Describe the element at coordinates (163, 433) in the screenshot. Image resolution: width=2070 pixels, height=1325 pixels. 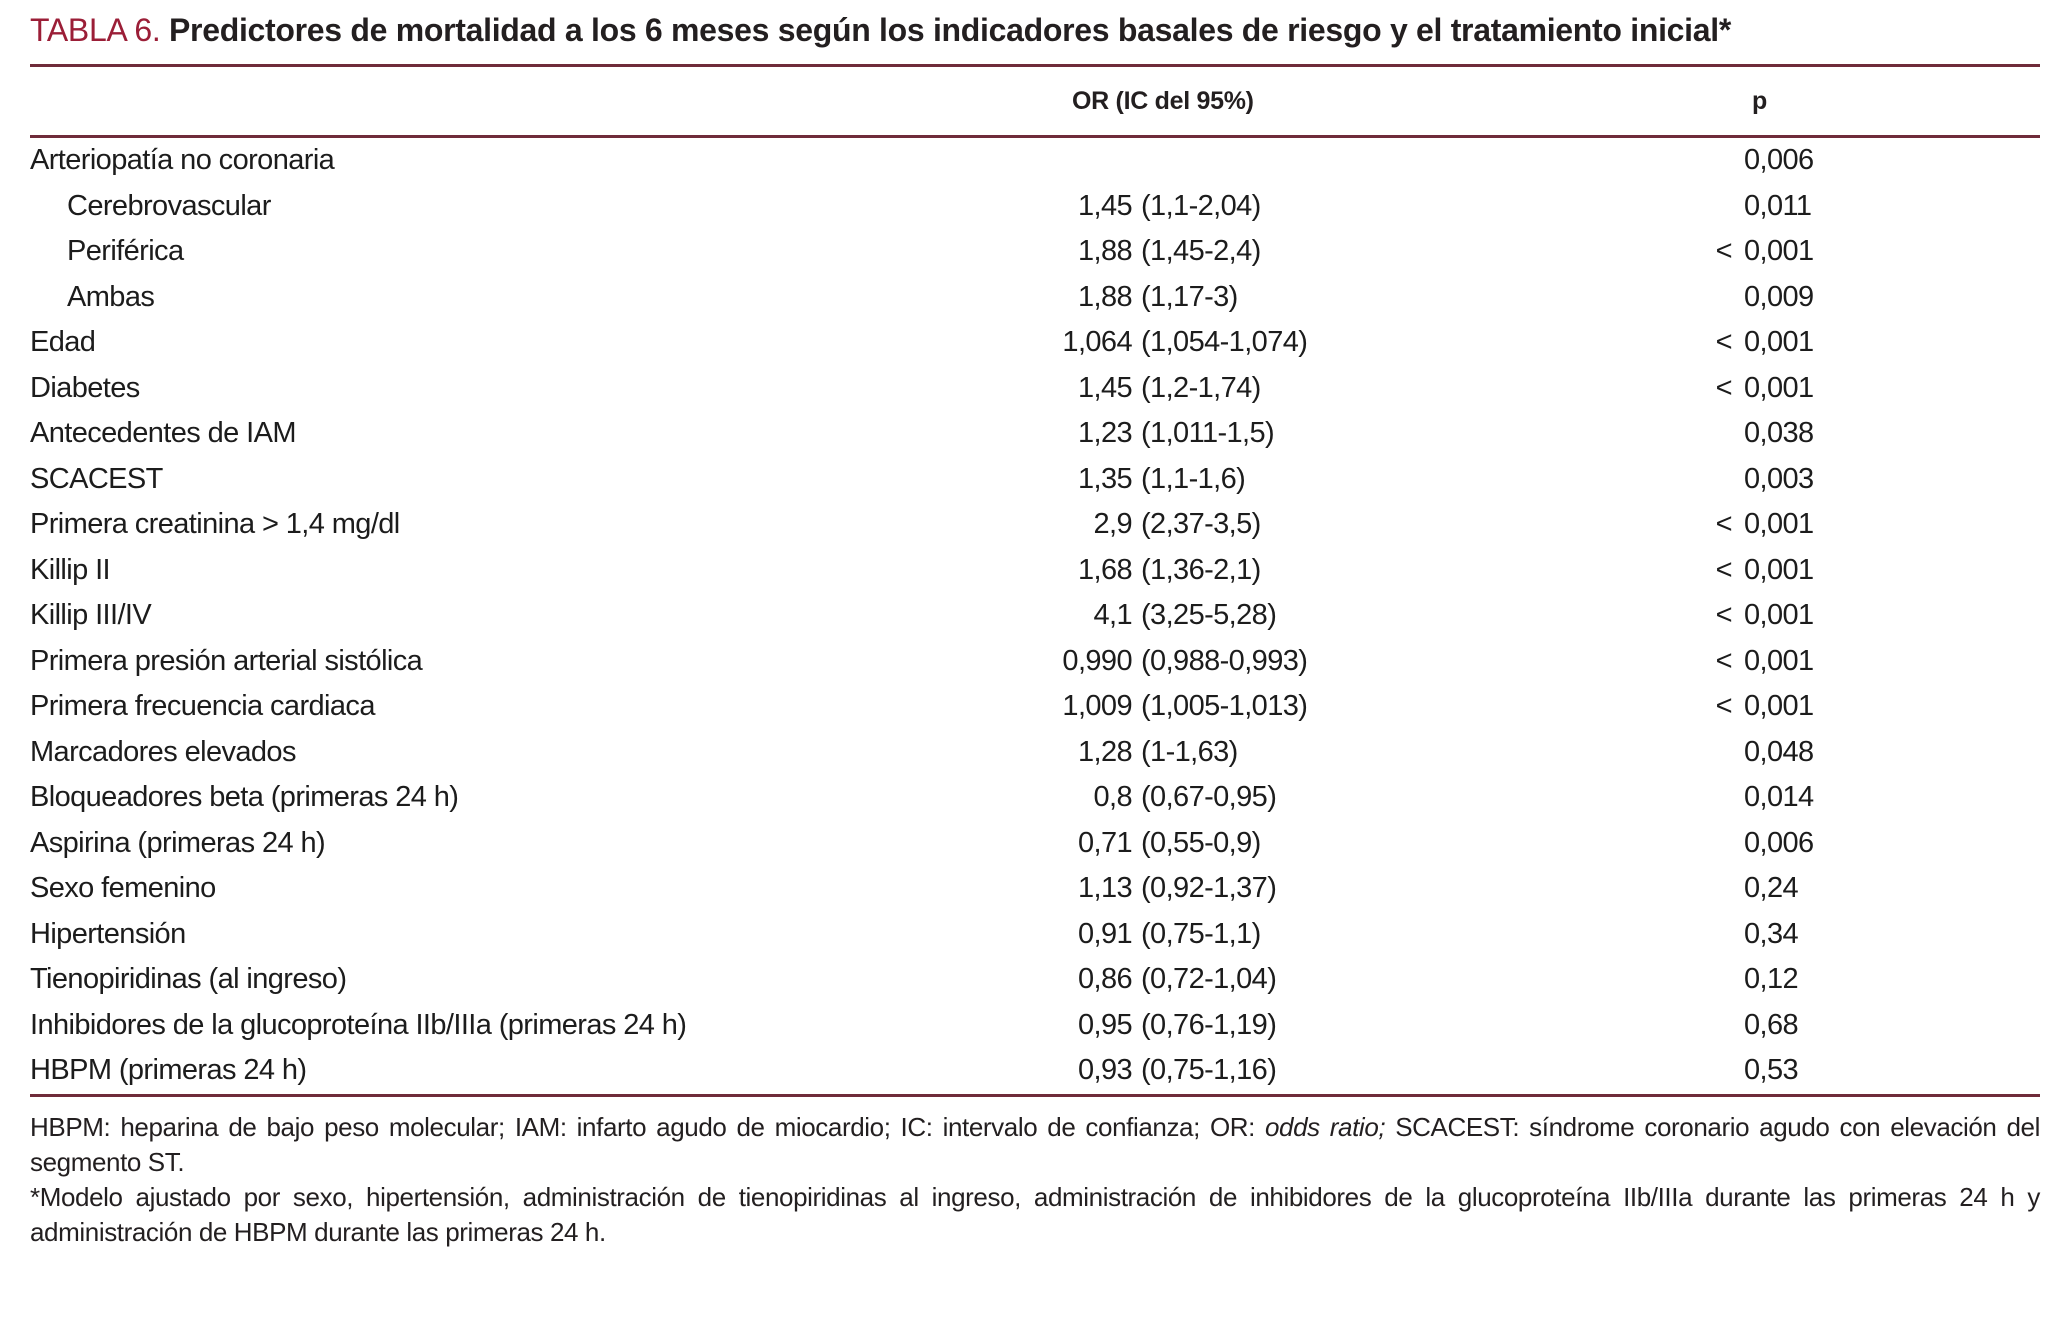
I see `row-label: Antecedentes de IAM` at that location.